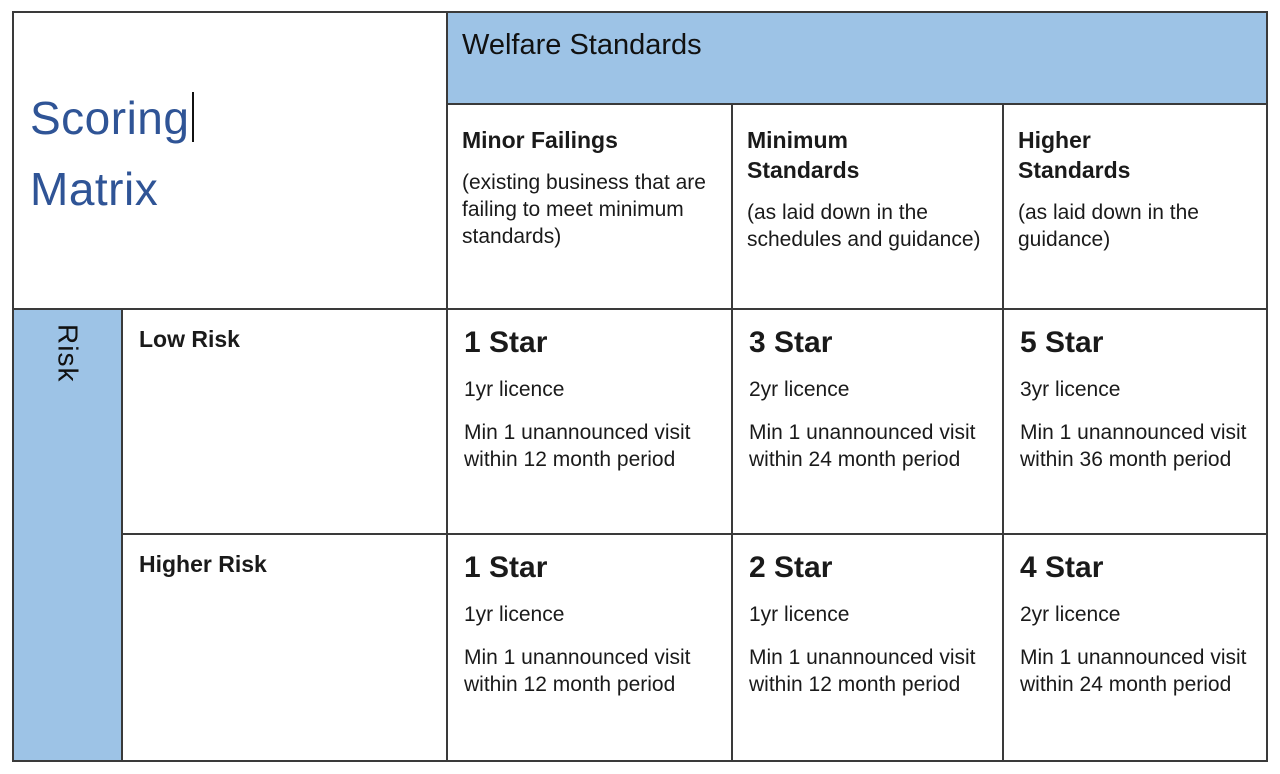 This screenshot has height=774, width=1280. I want to click on title-text-scoring: Scoring, so click(110, 118).